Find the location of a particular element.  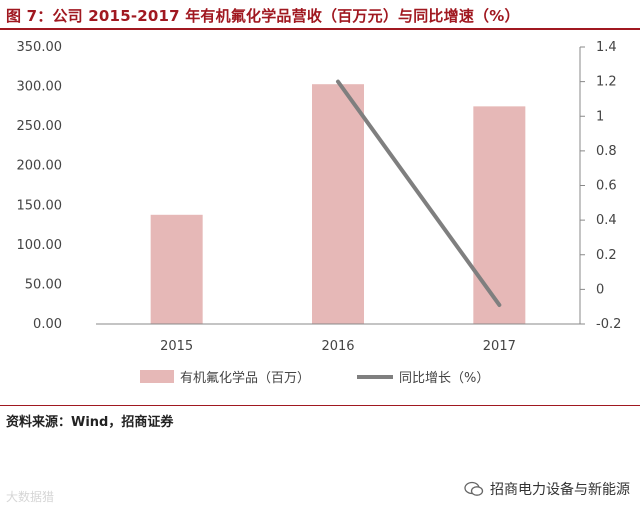

right-tick-label: 0.4 is located at coordinates (606, 220).